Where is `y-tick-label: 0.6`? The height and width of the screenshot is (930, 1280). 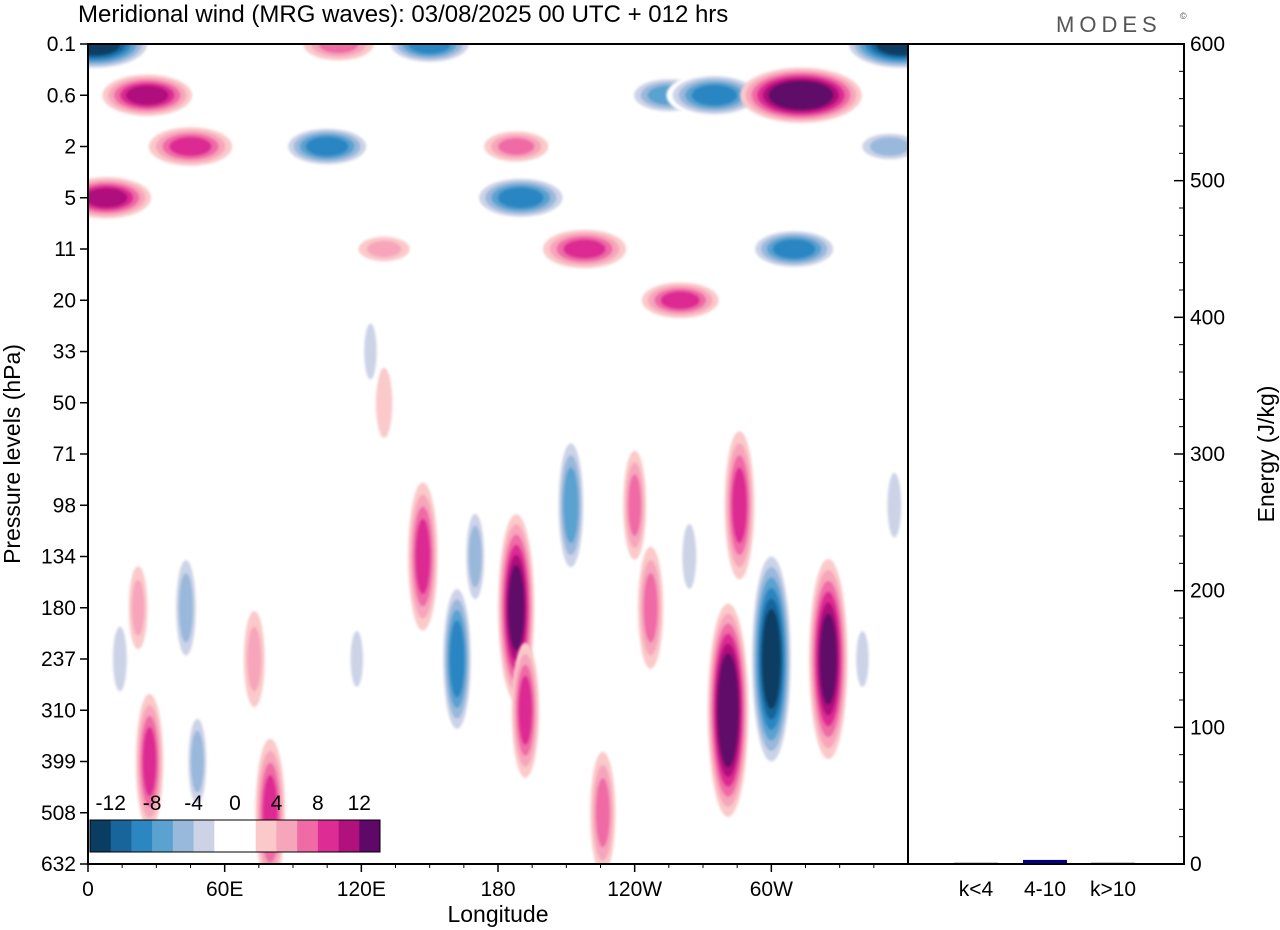 y-tick-label: 0.6 is located at coordinates (61, 95).